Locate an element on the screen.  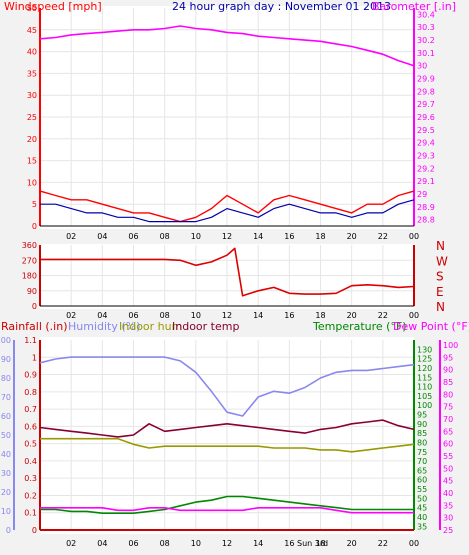
barometer-tick-label: 29.6 is located at coordinates (426, 117).